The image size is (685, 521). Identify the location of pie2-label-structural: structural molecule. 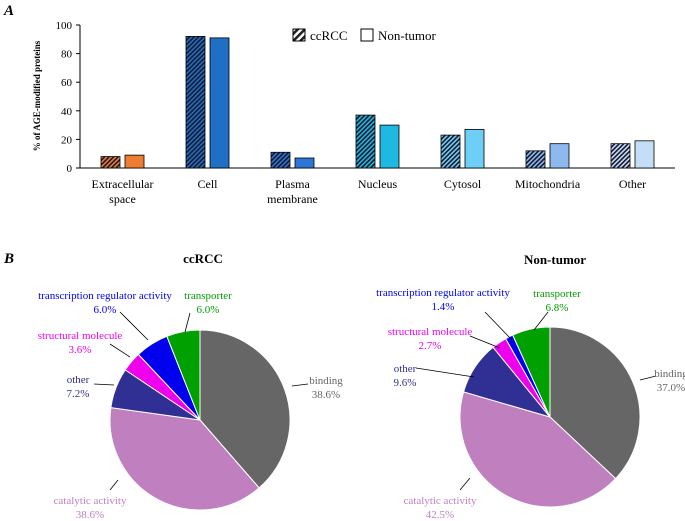
(430, 332).